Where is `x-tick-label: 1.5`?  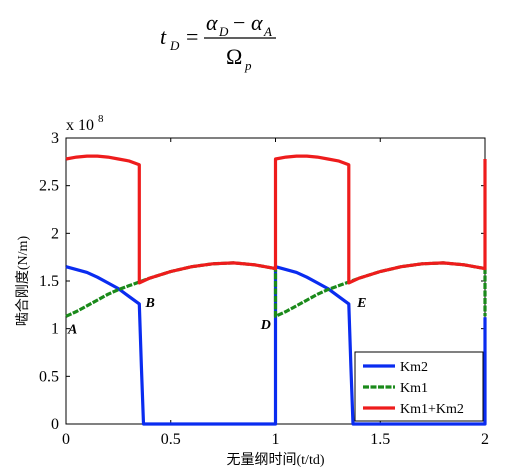 x-tick-label: 1.5 is located at coordinates (380, 439).